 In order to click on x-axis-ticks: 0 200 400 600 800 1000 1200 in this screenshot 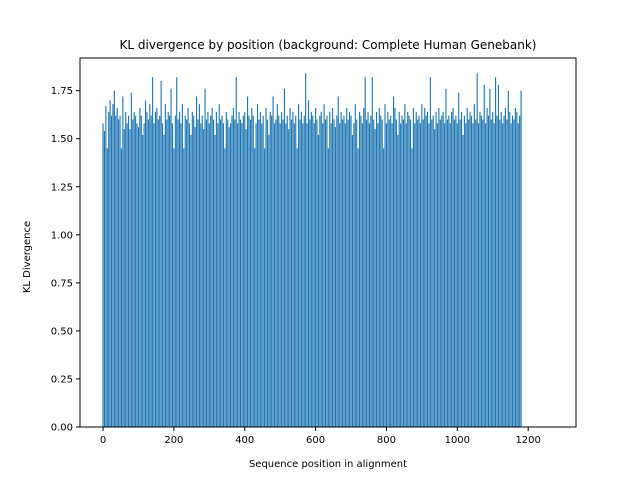, I will do `click(320, 436)`.